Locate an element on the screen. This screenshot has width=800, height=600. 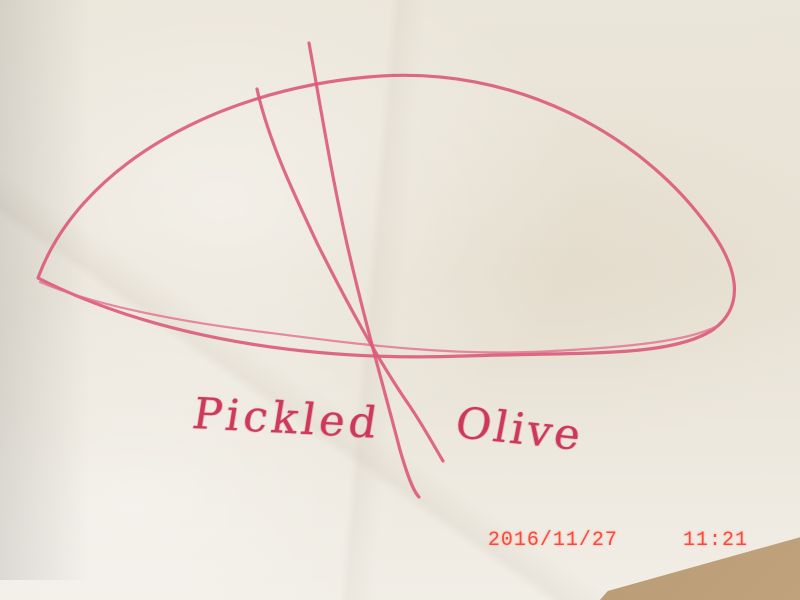
camera-timestamp: 2016/11/27 11:21 is located at coordinates (618, 540).